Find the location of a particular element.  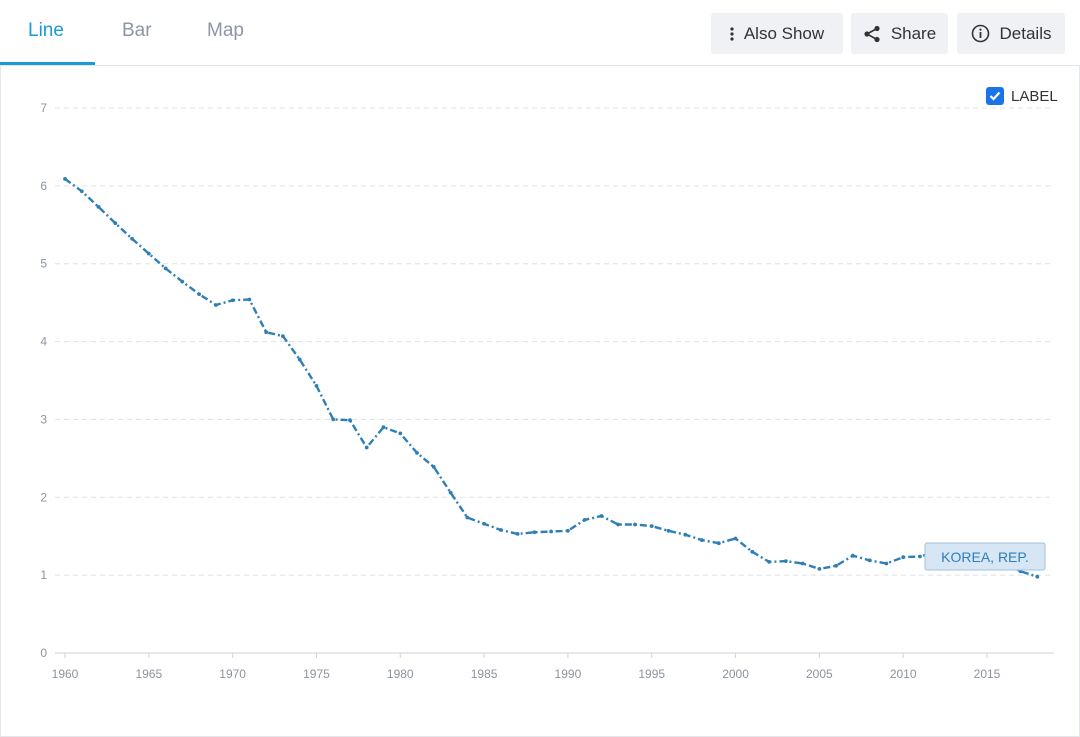

label-checkbox is located at coordinates (995, 96).